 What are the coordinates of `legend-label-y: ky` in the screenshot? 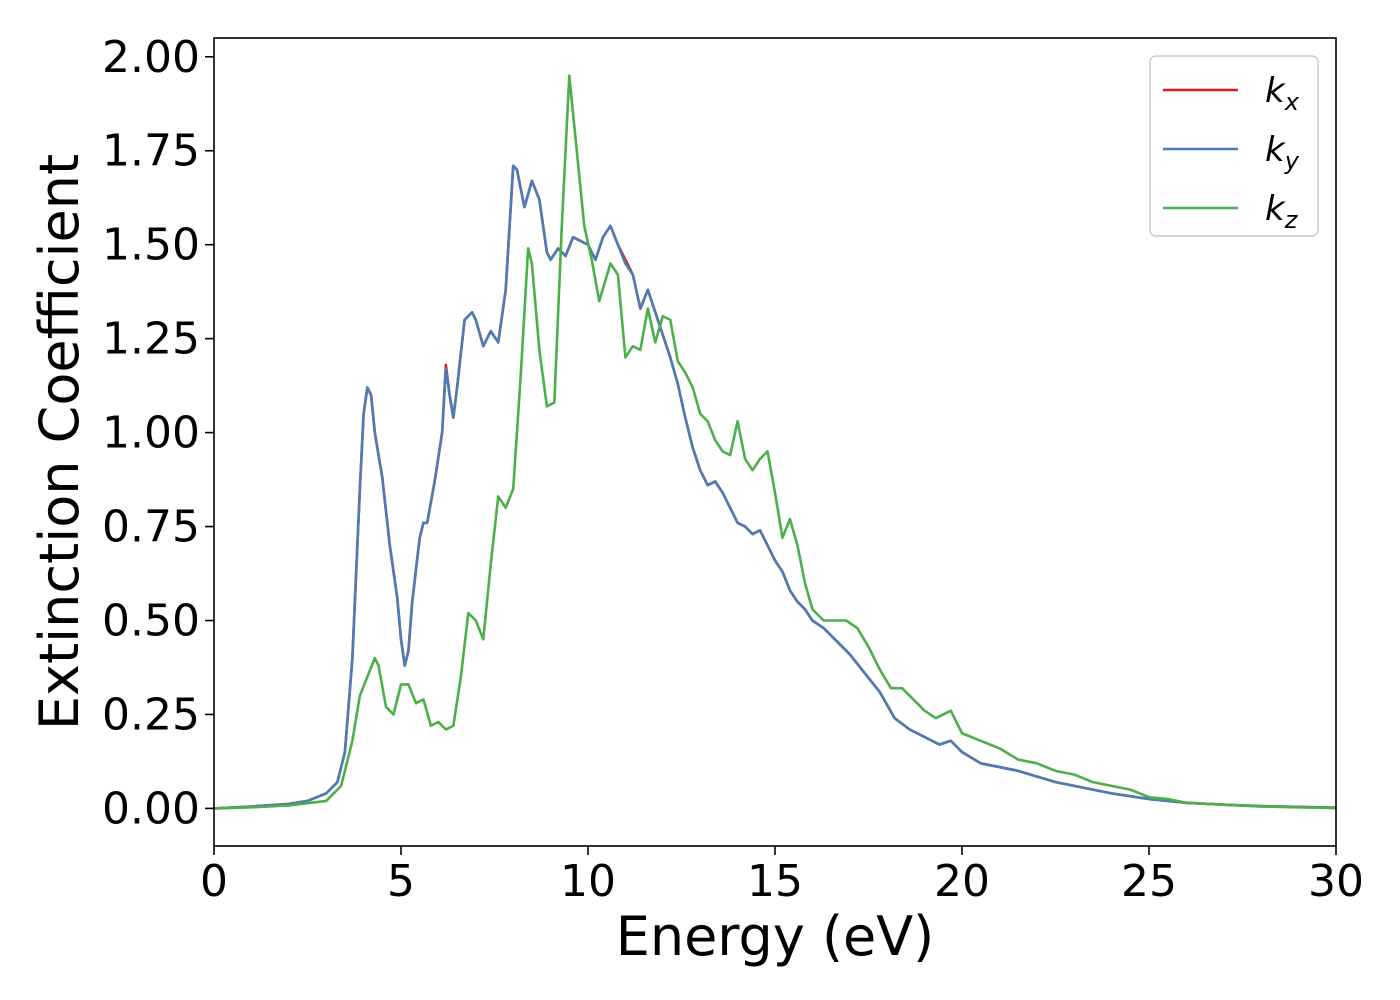 It's located at (1282, 152).